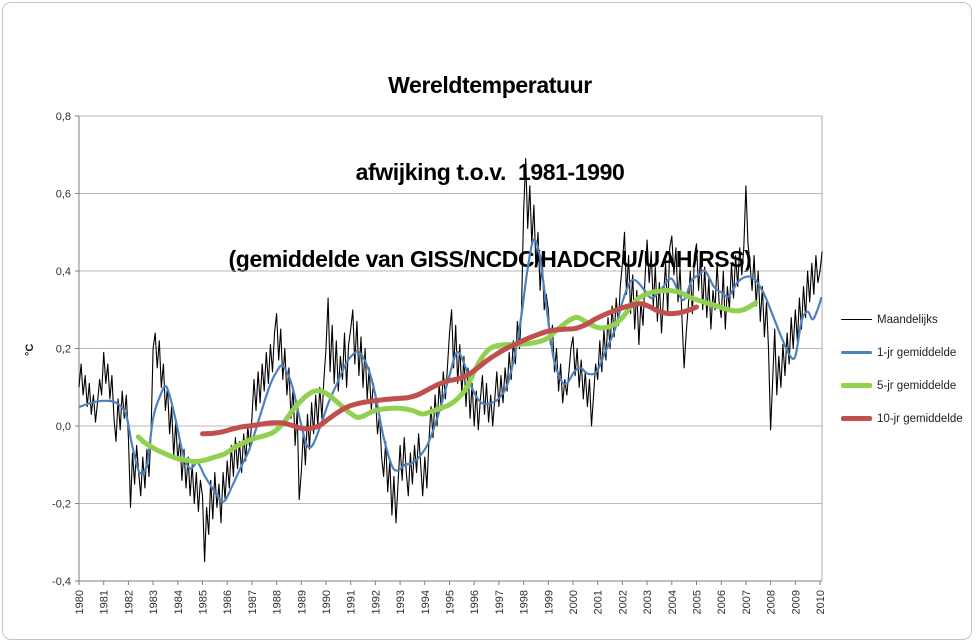 This screenshot has height=642, width=980. What do you see at coordinates (426, 602) in the screenshot?
I see `x-tick-label: 1994` at bounding box center [426, 602].